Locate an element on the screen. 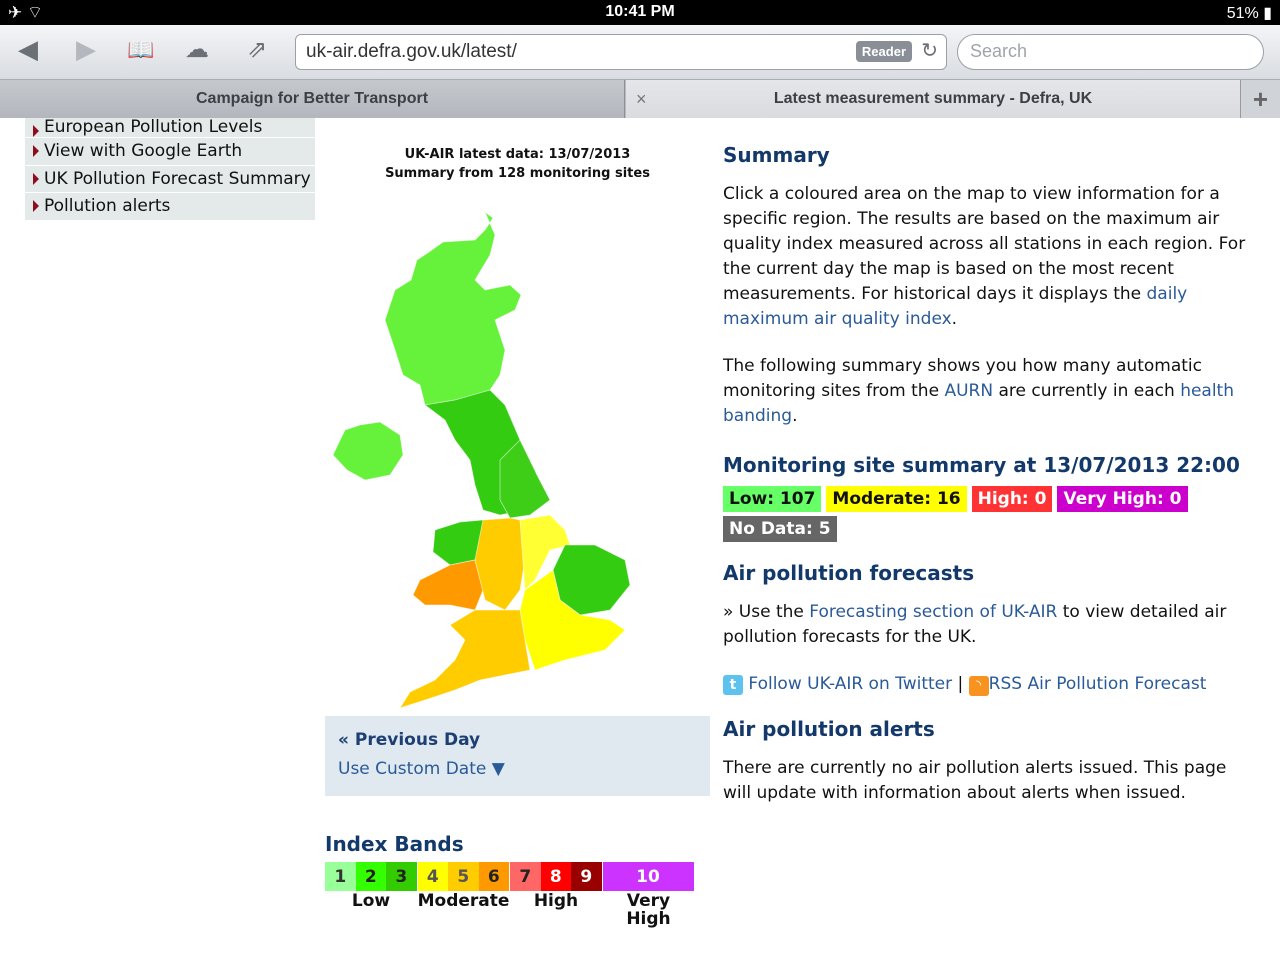 The image size is (1280, 960). twitter-icon: t is located at coordinates (733, 685).